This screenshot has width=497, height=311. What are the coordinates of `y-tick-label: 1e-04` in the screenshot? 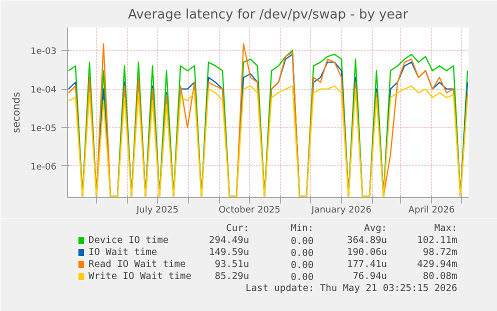 It's located at (43, 91).